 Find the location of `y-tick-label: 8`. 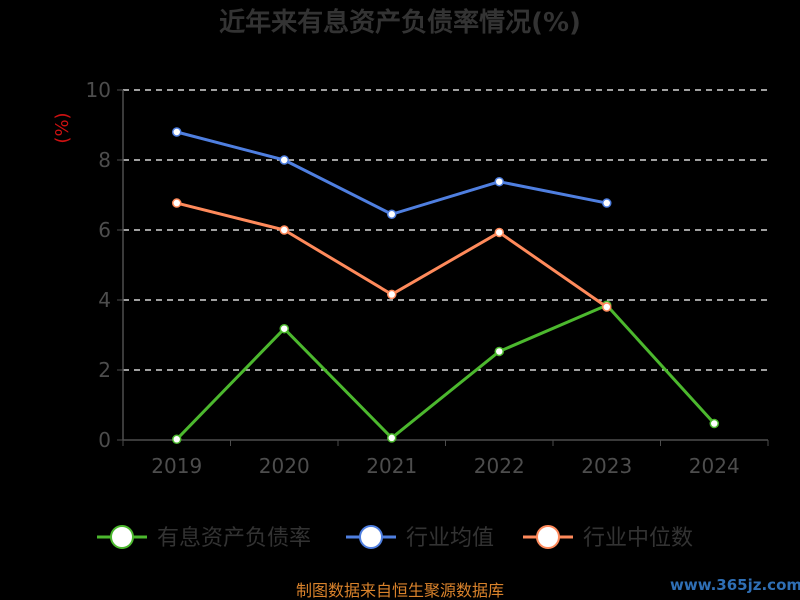

y-tick-label: 8 is located at coordinates (104, 160).